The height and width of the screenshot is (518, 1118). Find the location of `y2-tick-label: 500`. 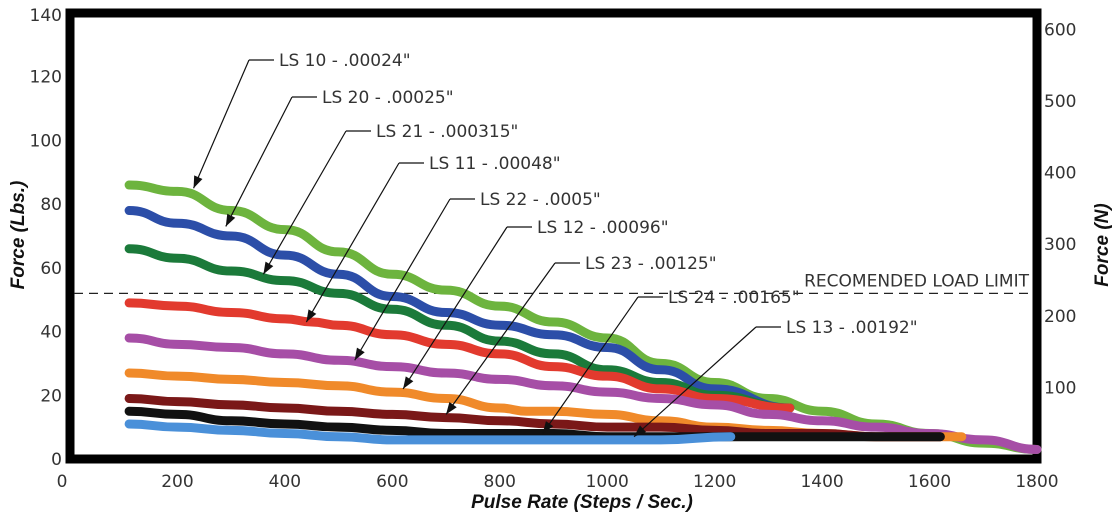

y2-tick-label: 500 is located at coordinates (1060, 102).